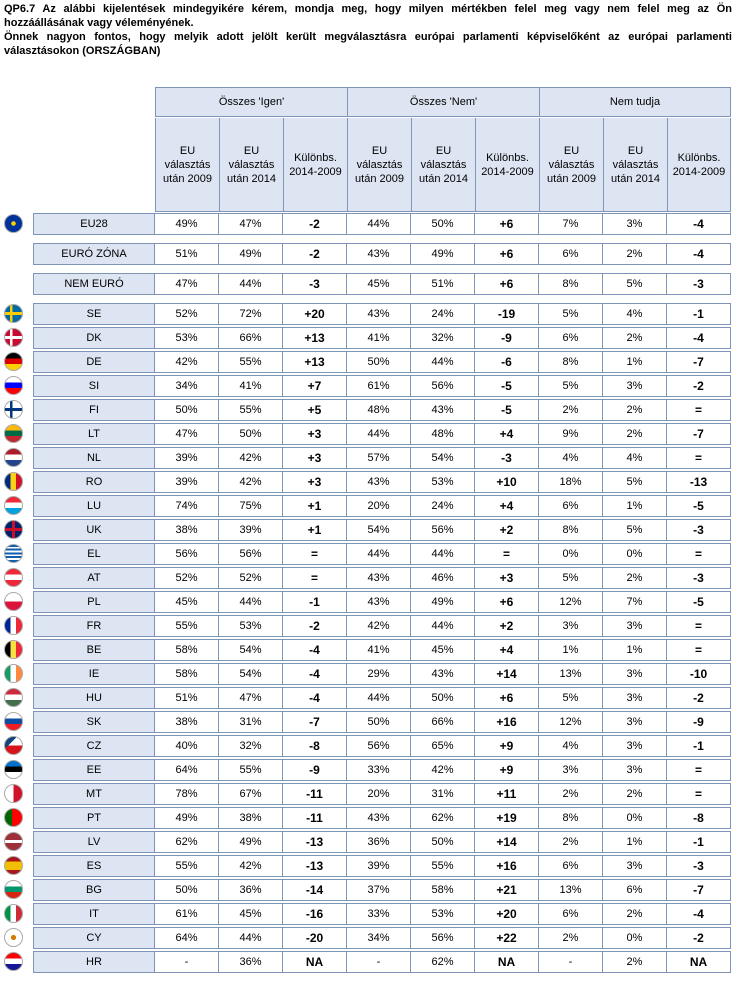 Image resolution: width=737 pixels, height=992 pixels. Describe the element at coordinates (187, 554) in the screenshot. I see `value-cell: 56%` at that location.